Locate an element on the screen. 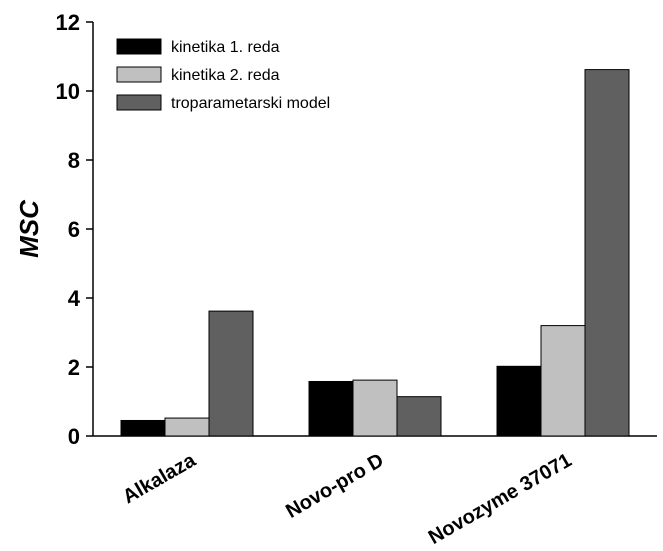 The width and height of the screenshot is (663, 551). x-tick-label: Novozyme 37071 is located at coordinates (500, 497).